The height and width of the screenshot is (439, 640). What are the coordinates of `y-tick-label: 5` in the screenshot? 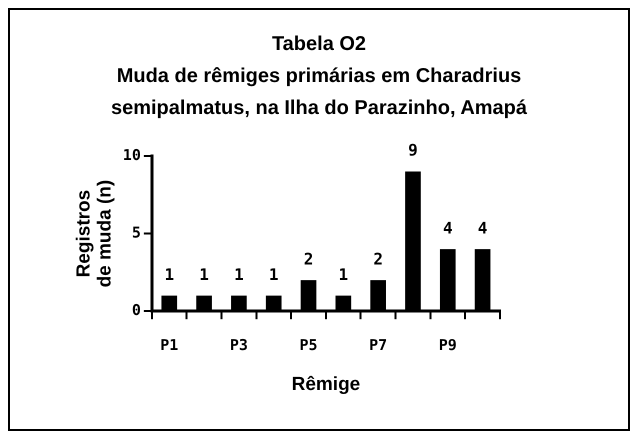 It's located at (136, 232).